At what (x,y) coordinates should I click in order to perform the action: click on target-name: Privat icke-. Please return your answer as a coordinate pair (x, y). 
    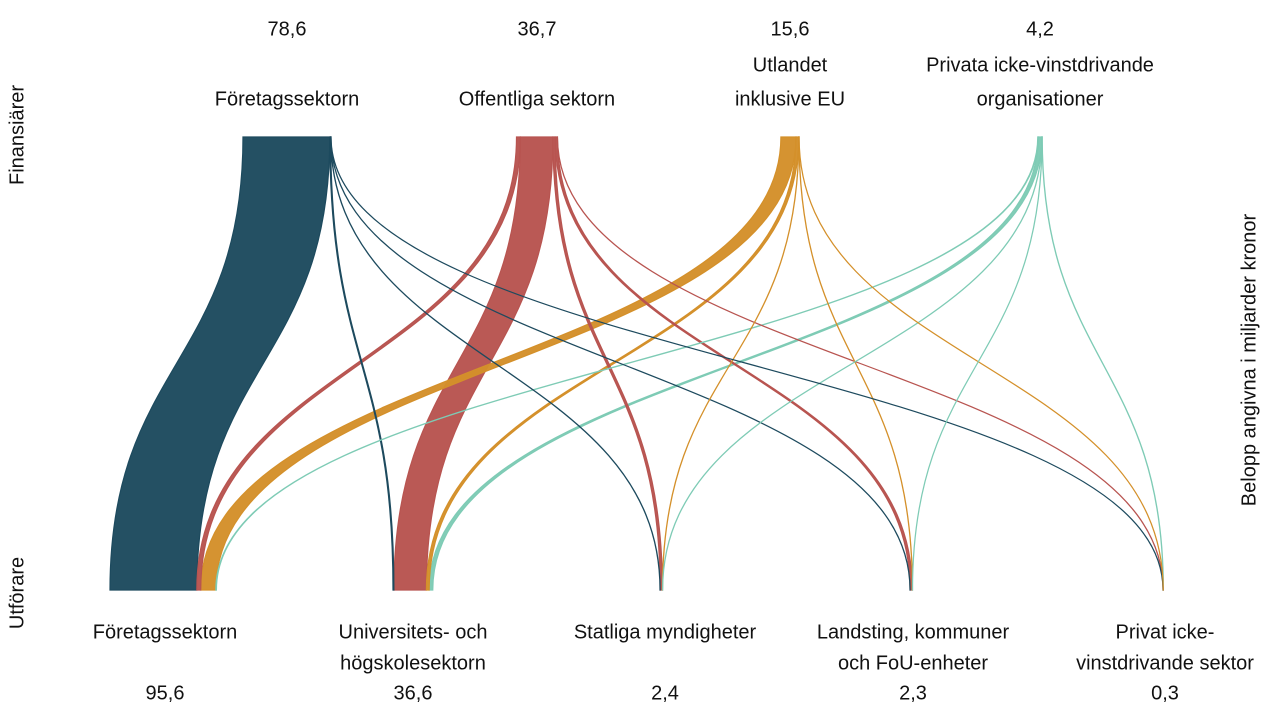
    Looking at the image, I should click on (1165, 632).